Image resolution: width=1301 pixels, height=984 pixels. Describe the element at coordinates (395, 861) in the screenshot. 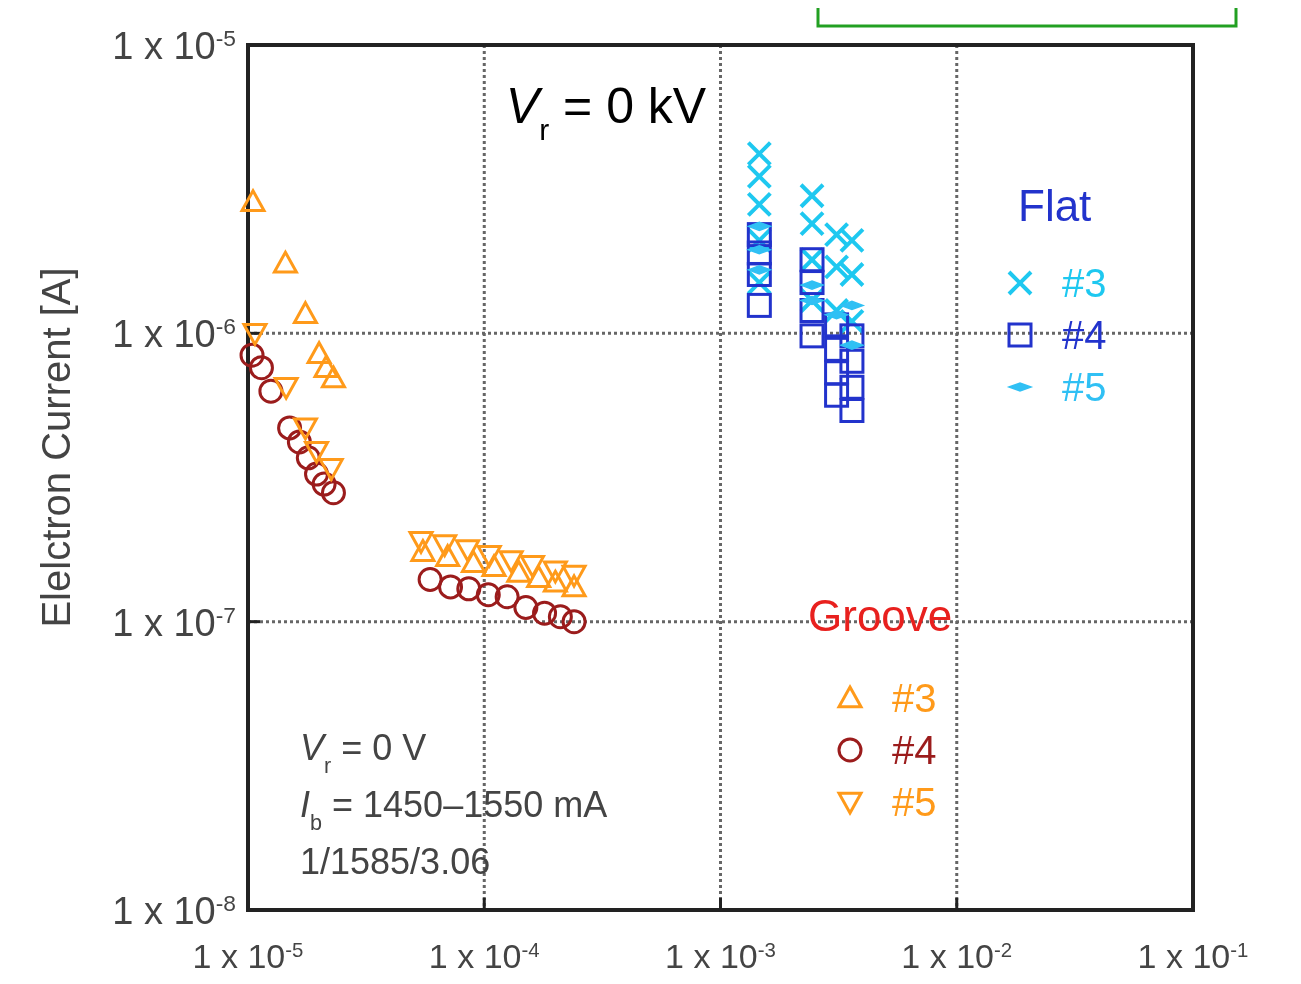

I see `annotation: 1/1585/3.06` at that location.